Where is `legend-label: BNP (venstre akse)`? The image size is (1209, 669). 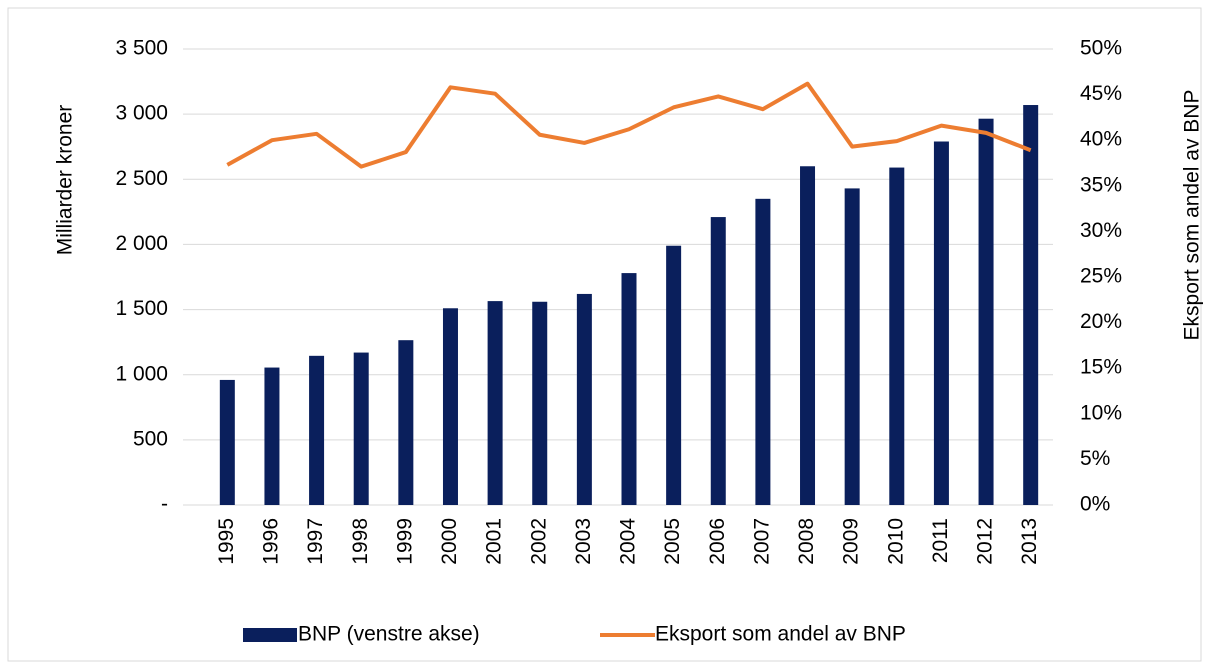 legend-label: BNP (venstre akse) is located at coordinates (389, 634).